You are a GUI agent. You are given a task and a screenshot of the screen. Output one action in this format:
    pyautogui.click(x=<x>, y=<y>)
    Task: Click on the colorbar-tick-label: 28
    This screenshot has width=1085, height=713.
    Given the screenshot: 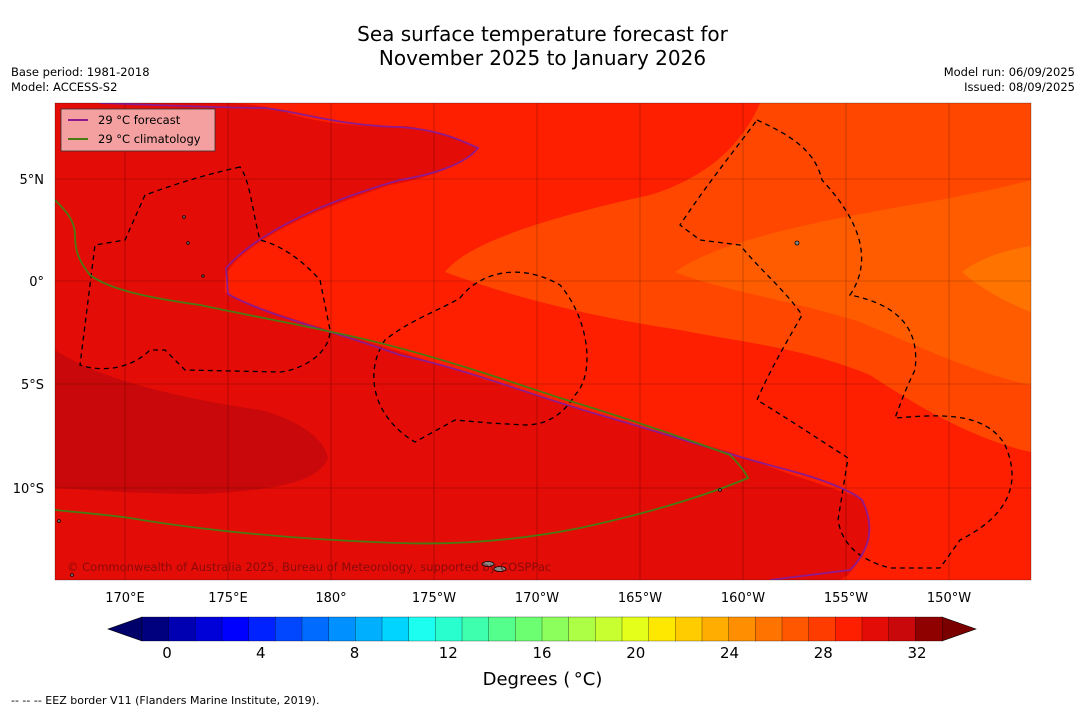 What is the action you would take?
    pyautogui.click(x=823, y=653)
    